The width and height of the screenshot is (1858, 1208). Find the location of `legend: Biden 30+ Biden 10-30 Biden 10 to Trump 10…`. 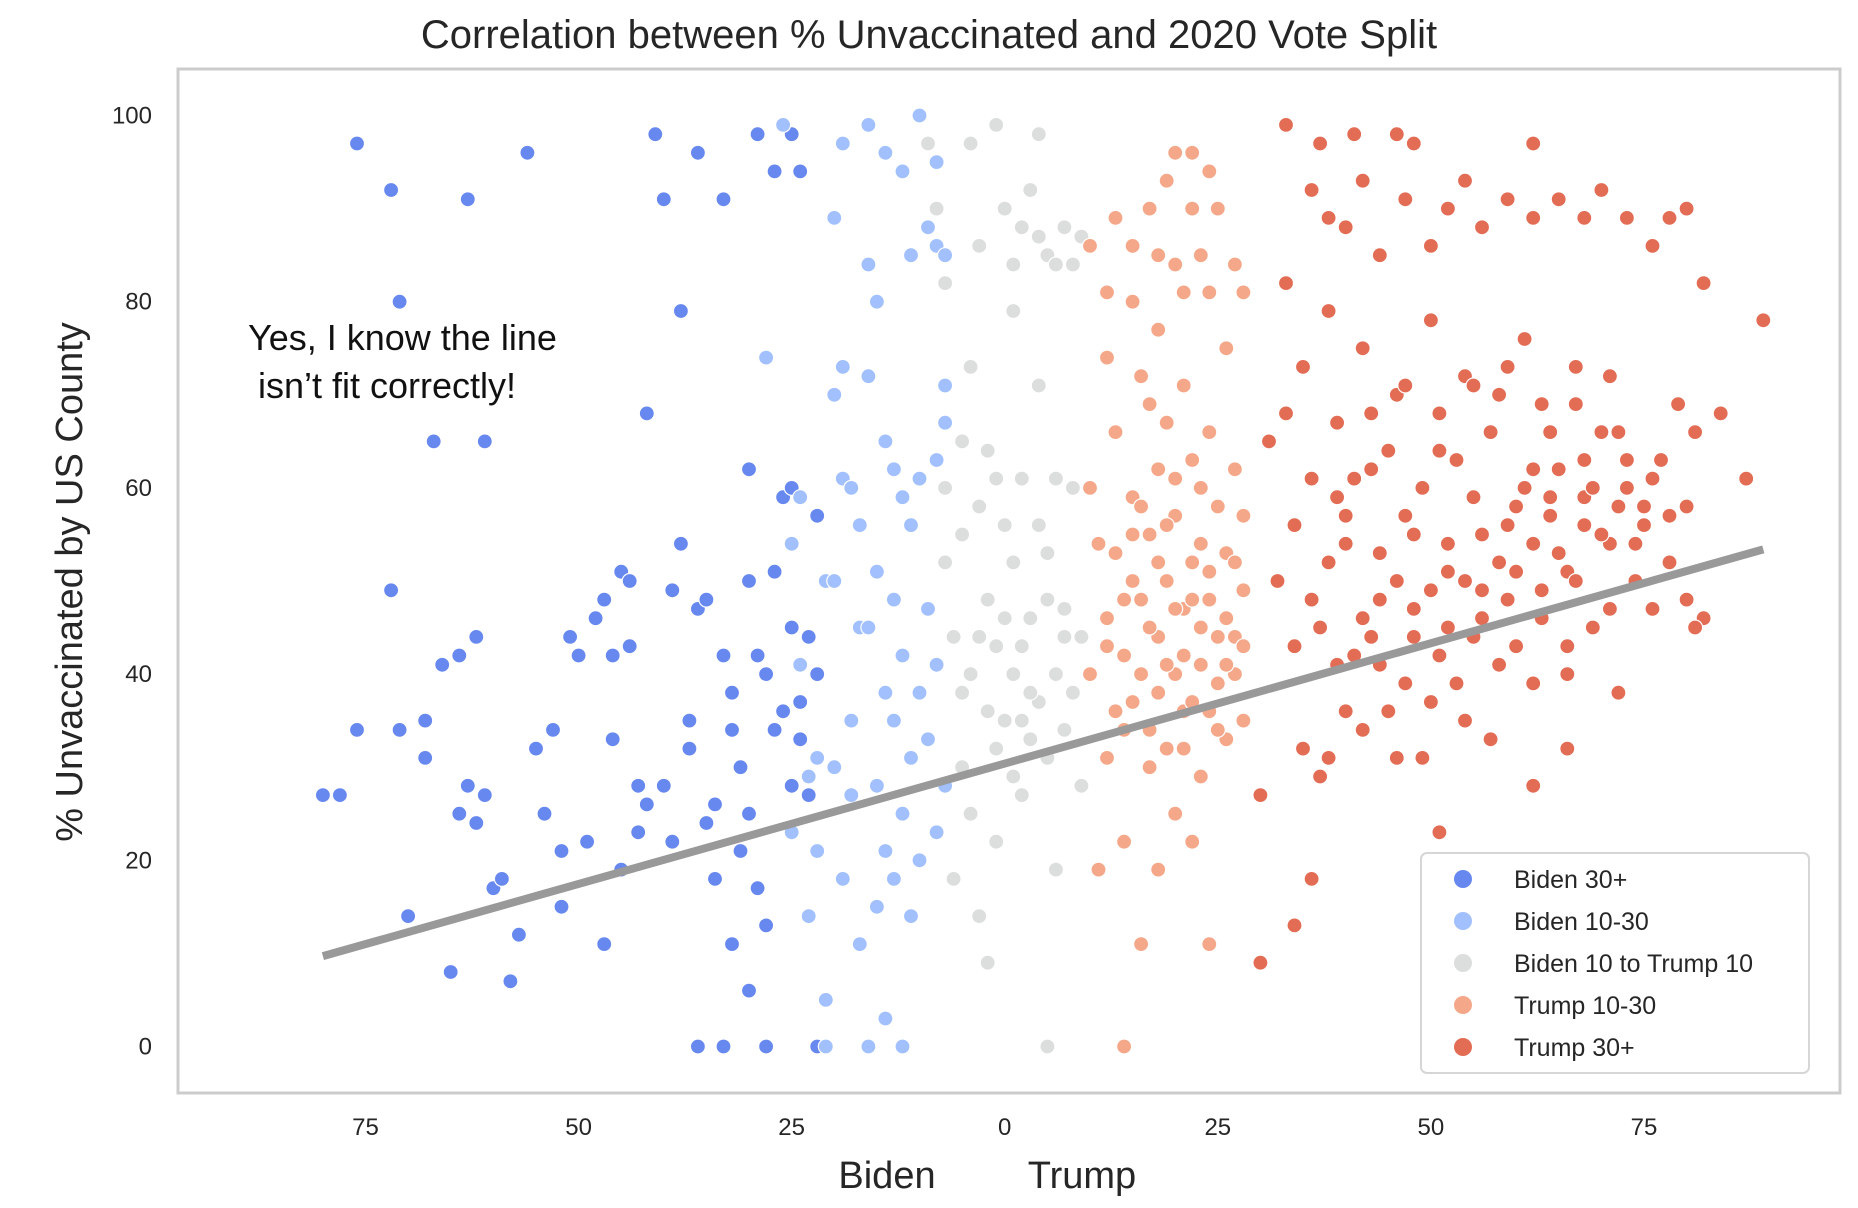

legend: Biden 30+ Biden 10-30 Biden 10 to Trump 10… is located at coordinates (1615, 963).